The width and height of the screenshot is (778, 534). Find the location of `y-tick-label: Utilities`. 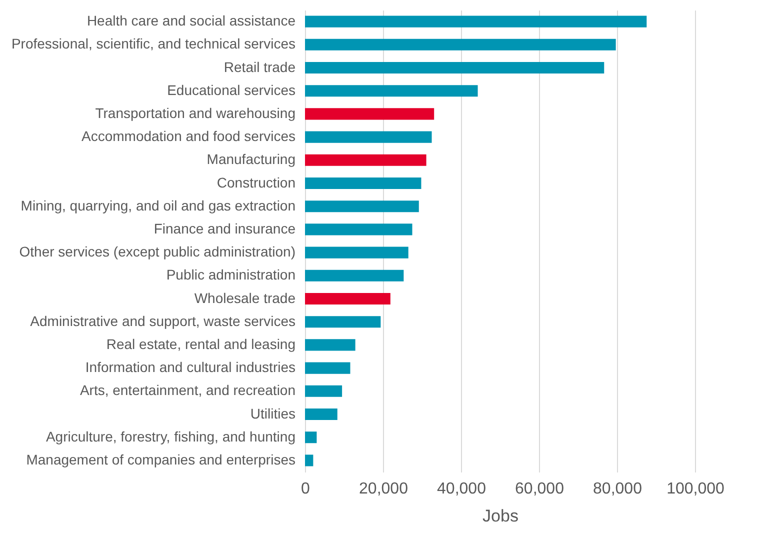

y-tick-label: Utilities is located at coordinates (273, 413).